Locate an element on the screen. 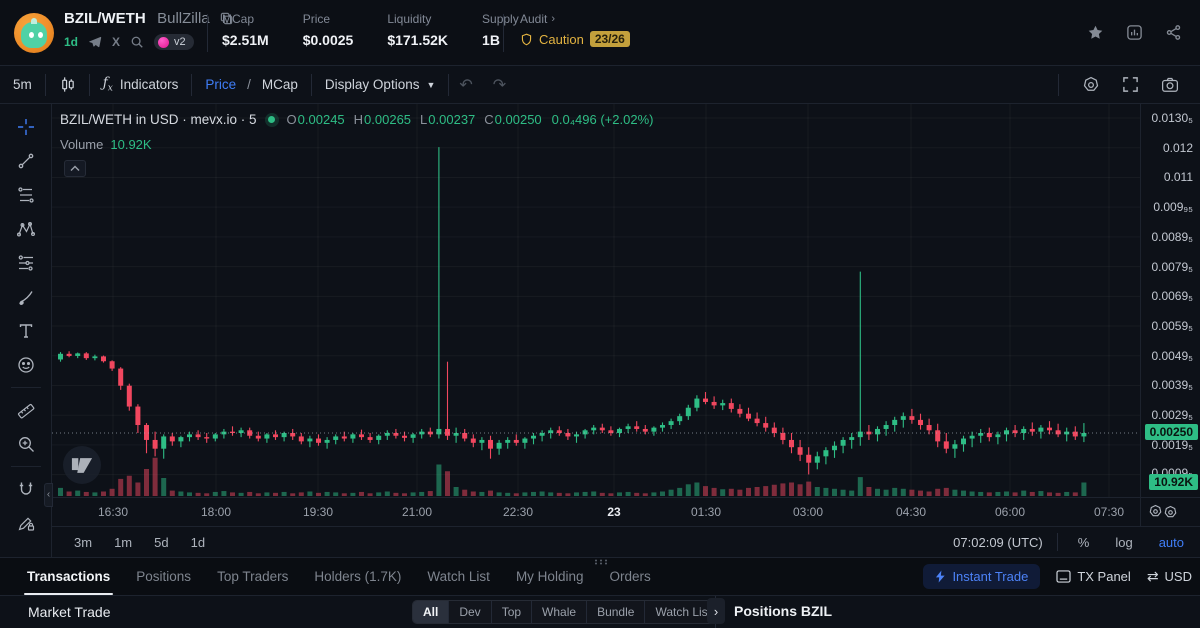 This screenshot has width=1200, height=628. fullscreen-icon is located at coordinates (1130, 84).